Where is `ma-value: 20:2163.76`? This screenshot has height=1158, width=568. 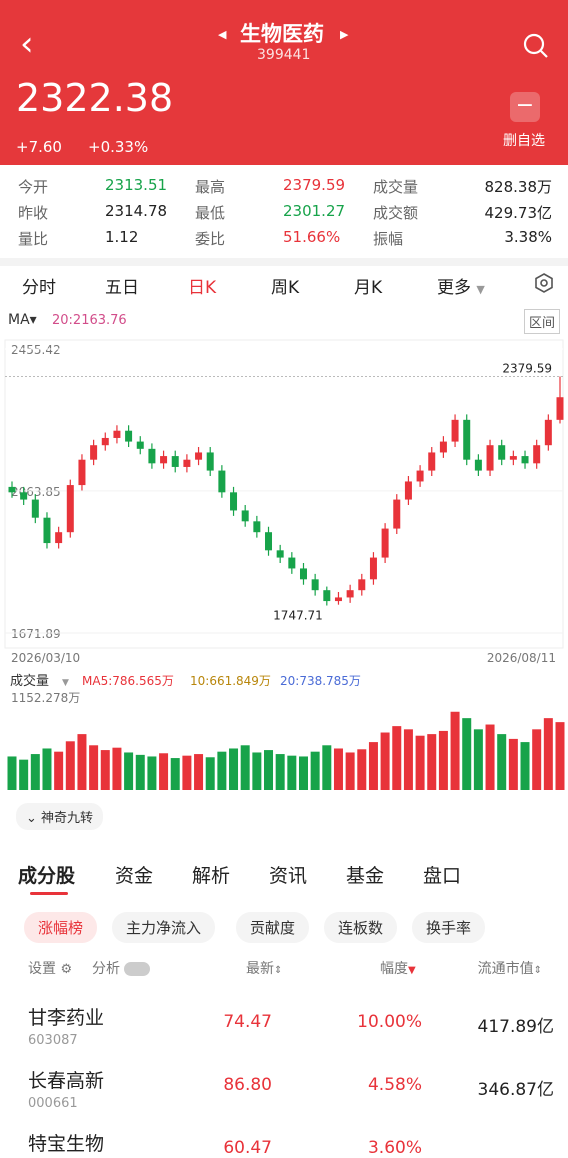 ma-value: 20:2163.76 is located at coordinates (89, 320).